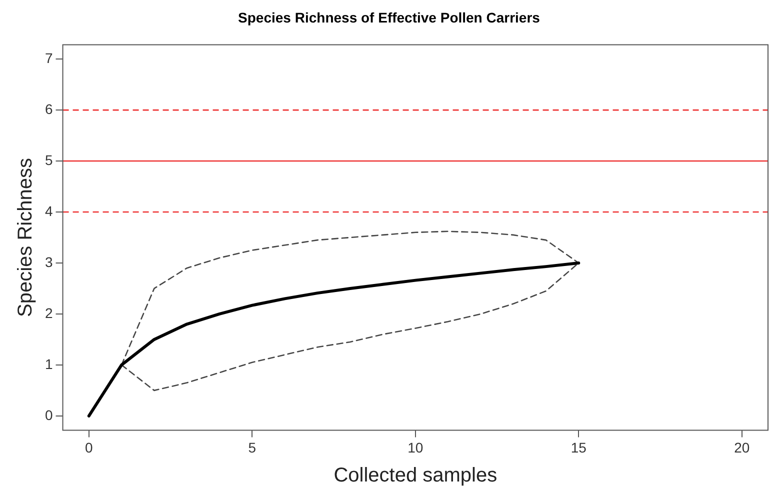 The width and height of the screenshot is (774, 496). What do you see at coordinates (48, 108) in the screenshot?
I see `y-tick-label: 6` at bounding box center [48, 108].